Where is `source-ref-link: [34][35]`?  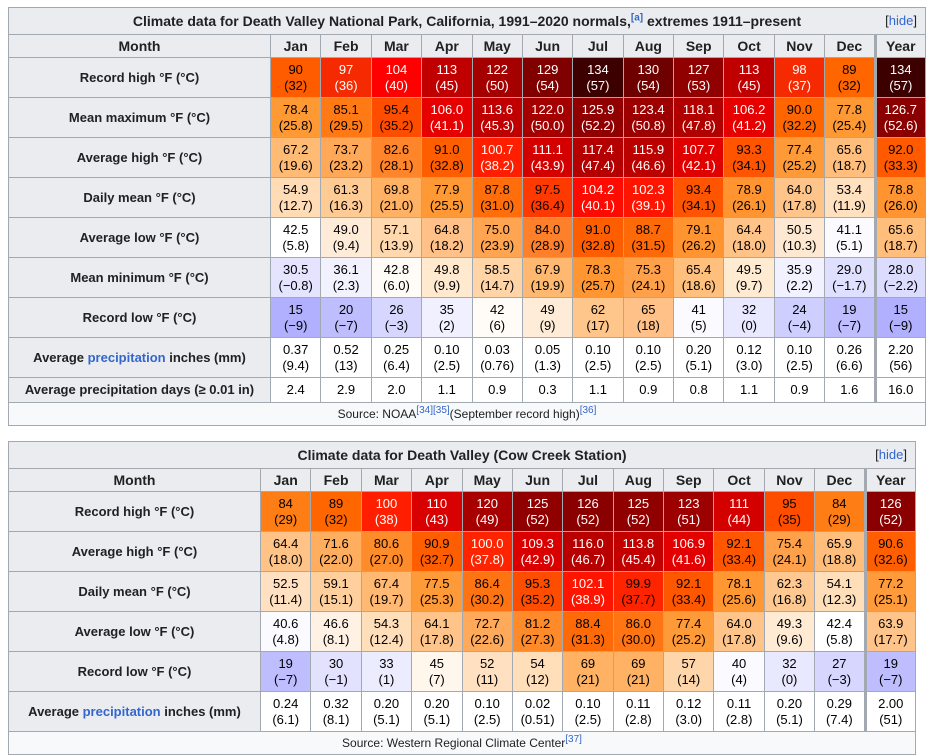
source-ref-link: [34][35] is located at coordinates (433, 410).